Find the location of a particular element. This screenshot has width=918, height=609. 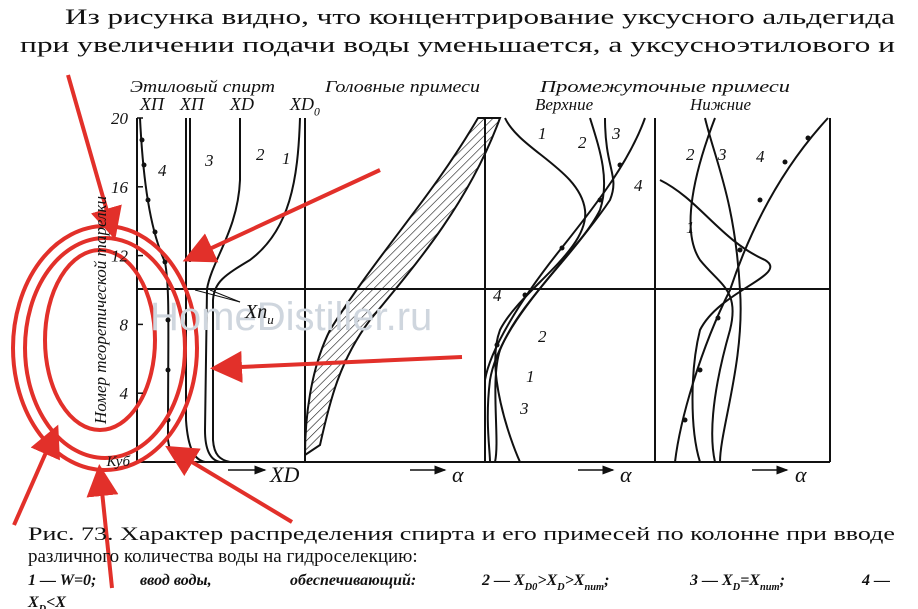

legend-item: ввод воды, is located at coordinates (176, 580).